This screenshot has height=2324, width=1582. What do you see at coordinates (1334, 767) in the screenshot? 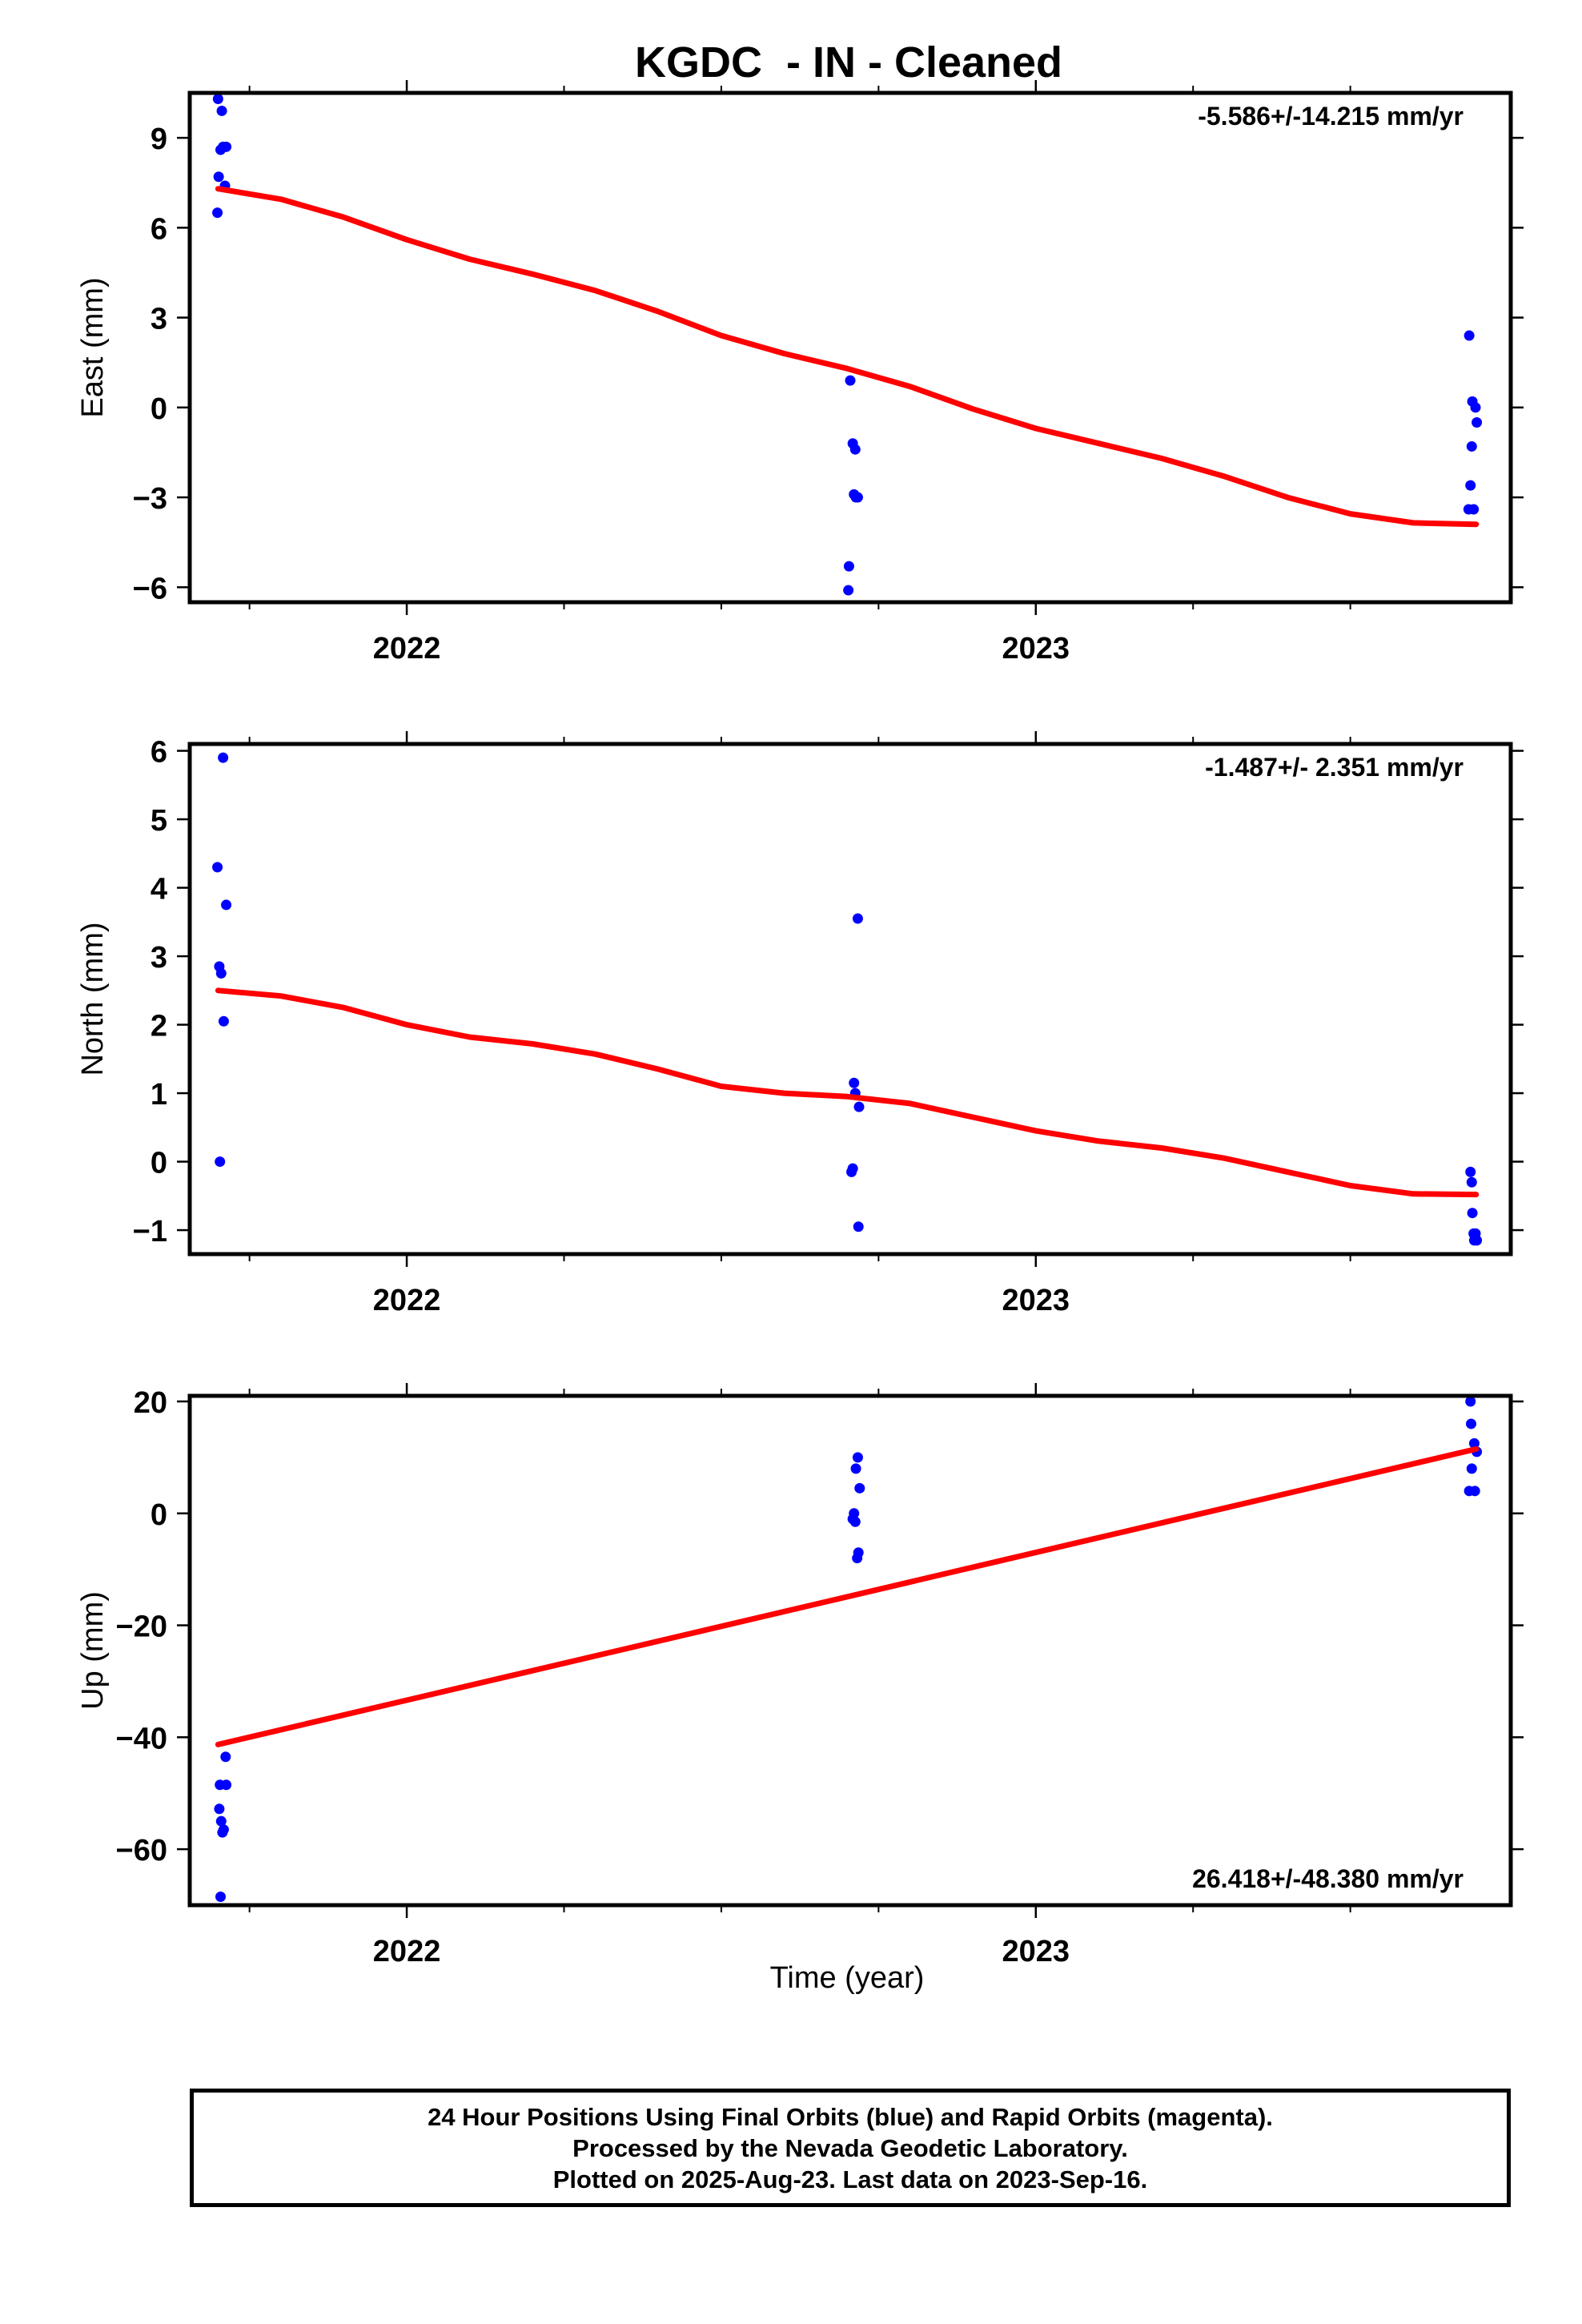
I see `rate-annotation-north: -1.487+/- 2.351 mm/yr` at bounding box center [1334, 767].